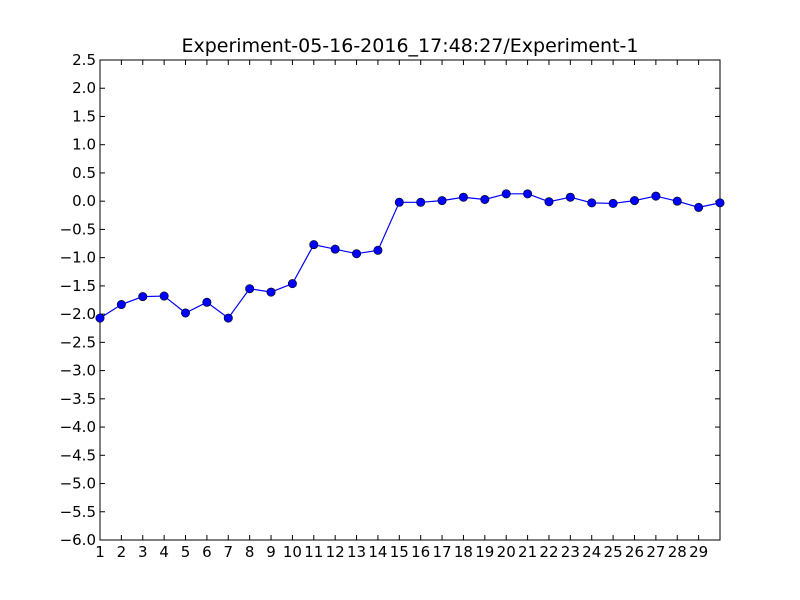  I want to click on x-tick-label: 2, so click(122, 552).